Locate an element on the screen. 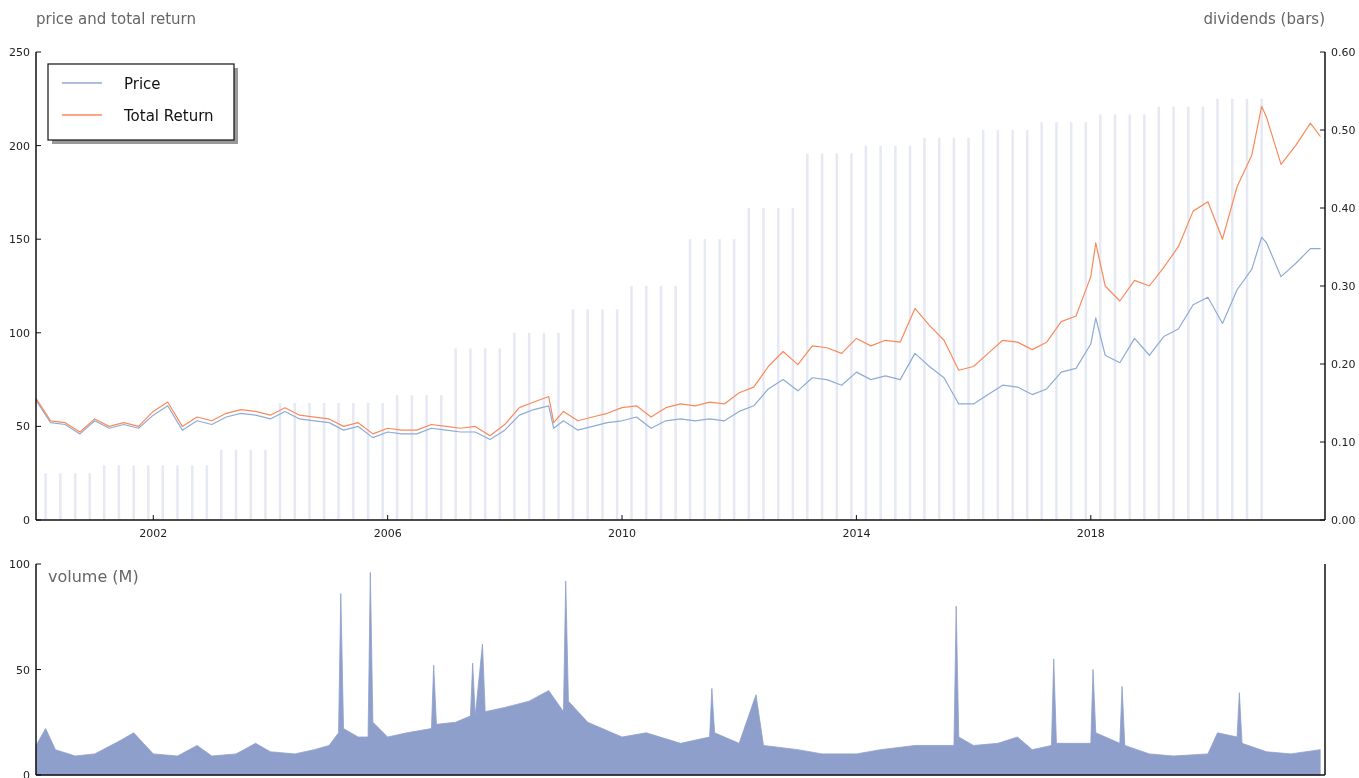  y2-tick-label: 0.20 is located at coordinates (1343, 364).